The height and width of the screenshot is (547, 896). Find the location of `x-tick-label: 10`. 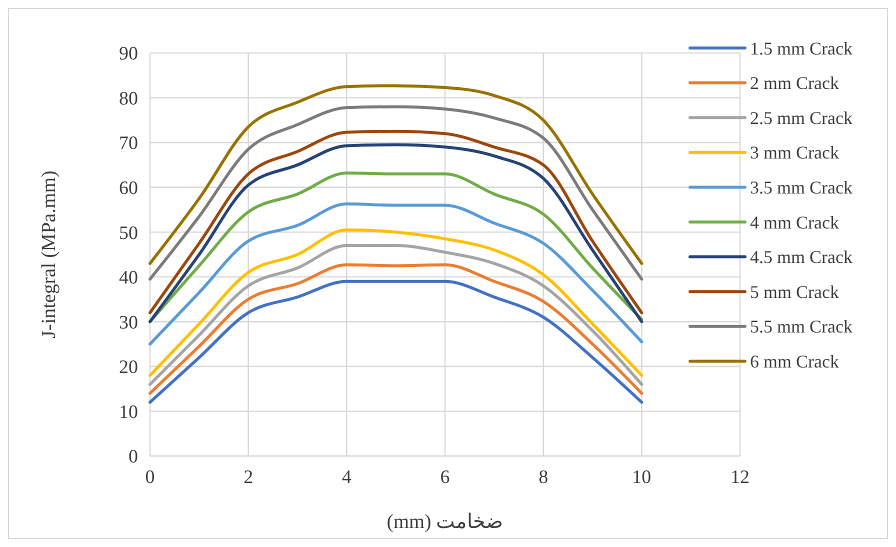

x-tick-label: 10 is located at coordinates (642, 477).